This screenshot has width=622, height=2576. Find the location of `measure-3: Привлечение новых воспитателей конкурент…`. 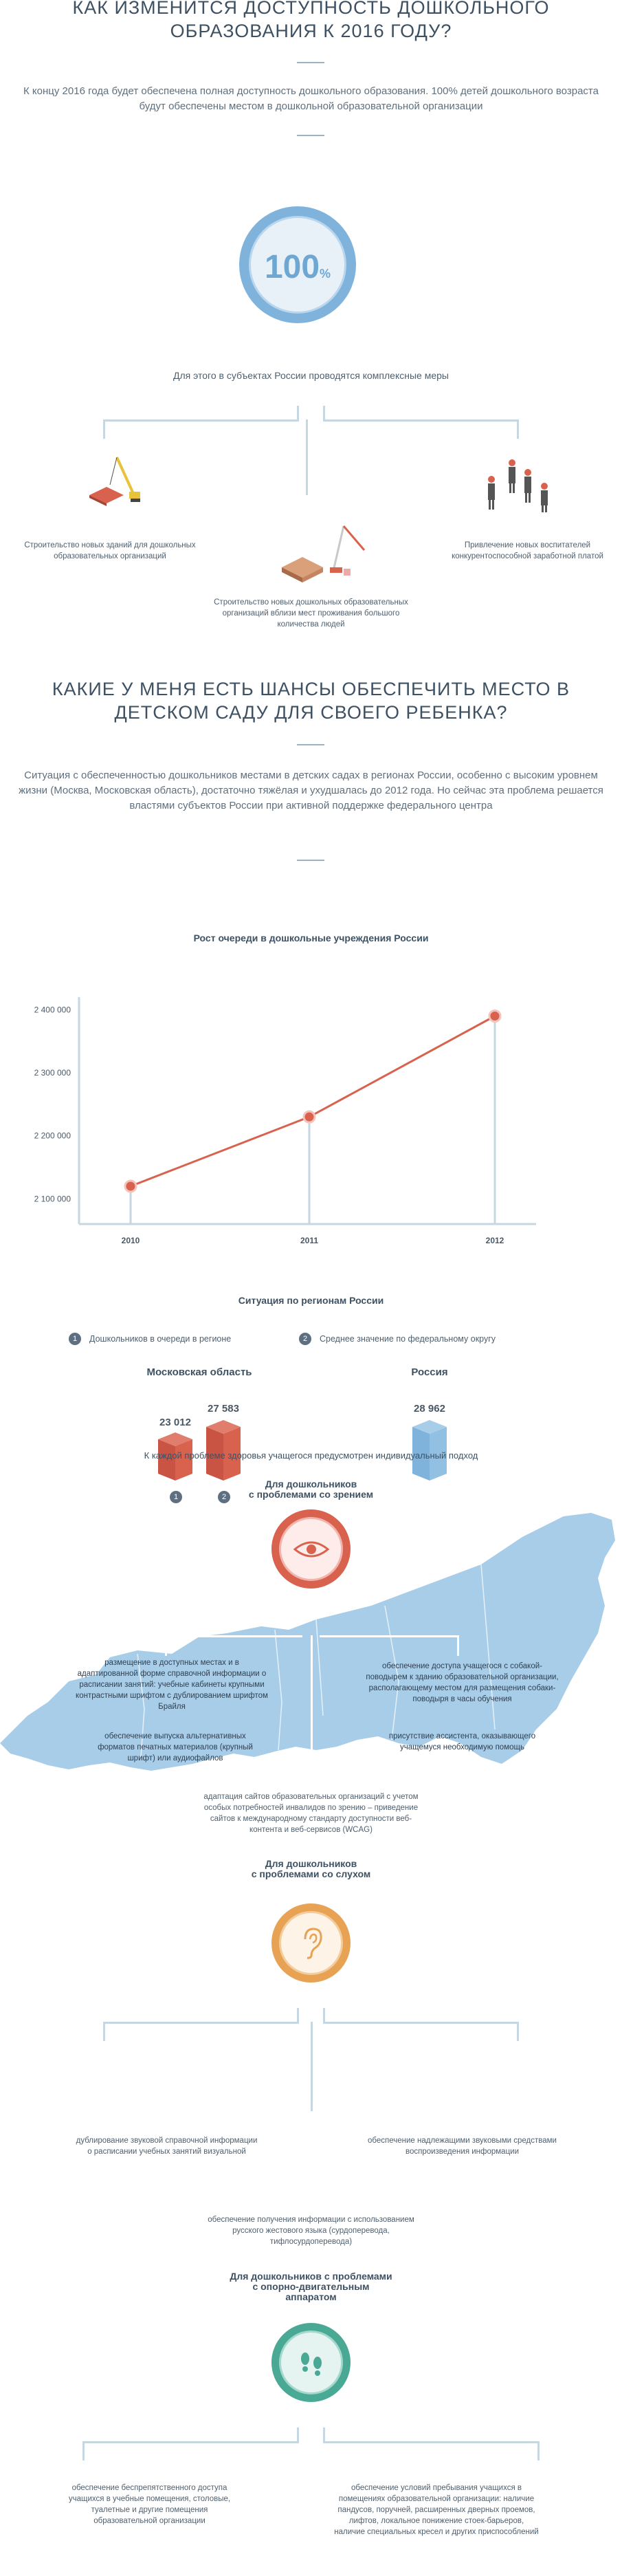

measure-3: Привлечение новых воспитателей конкурент… is located at coordinates (527, 550).